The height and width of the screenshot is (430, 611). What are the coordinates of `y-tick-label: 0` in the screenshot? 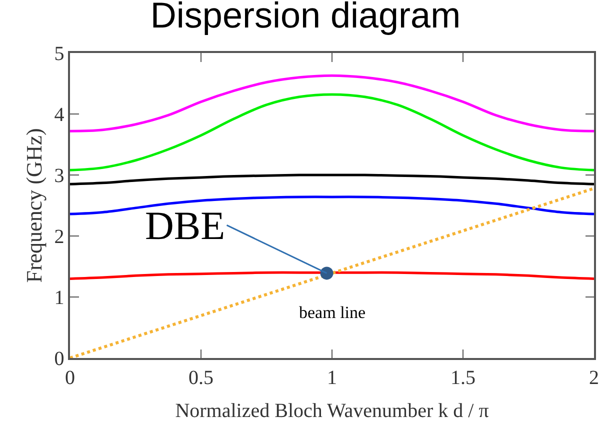 It's located at (59, 359).